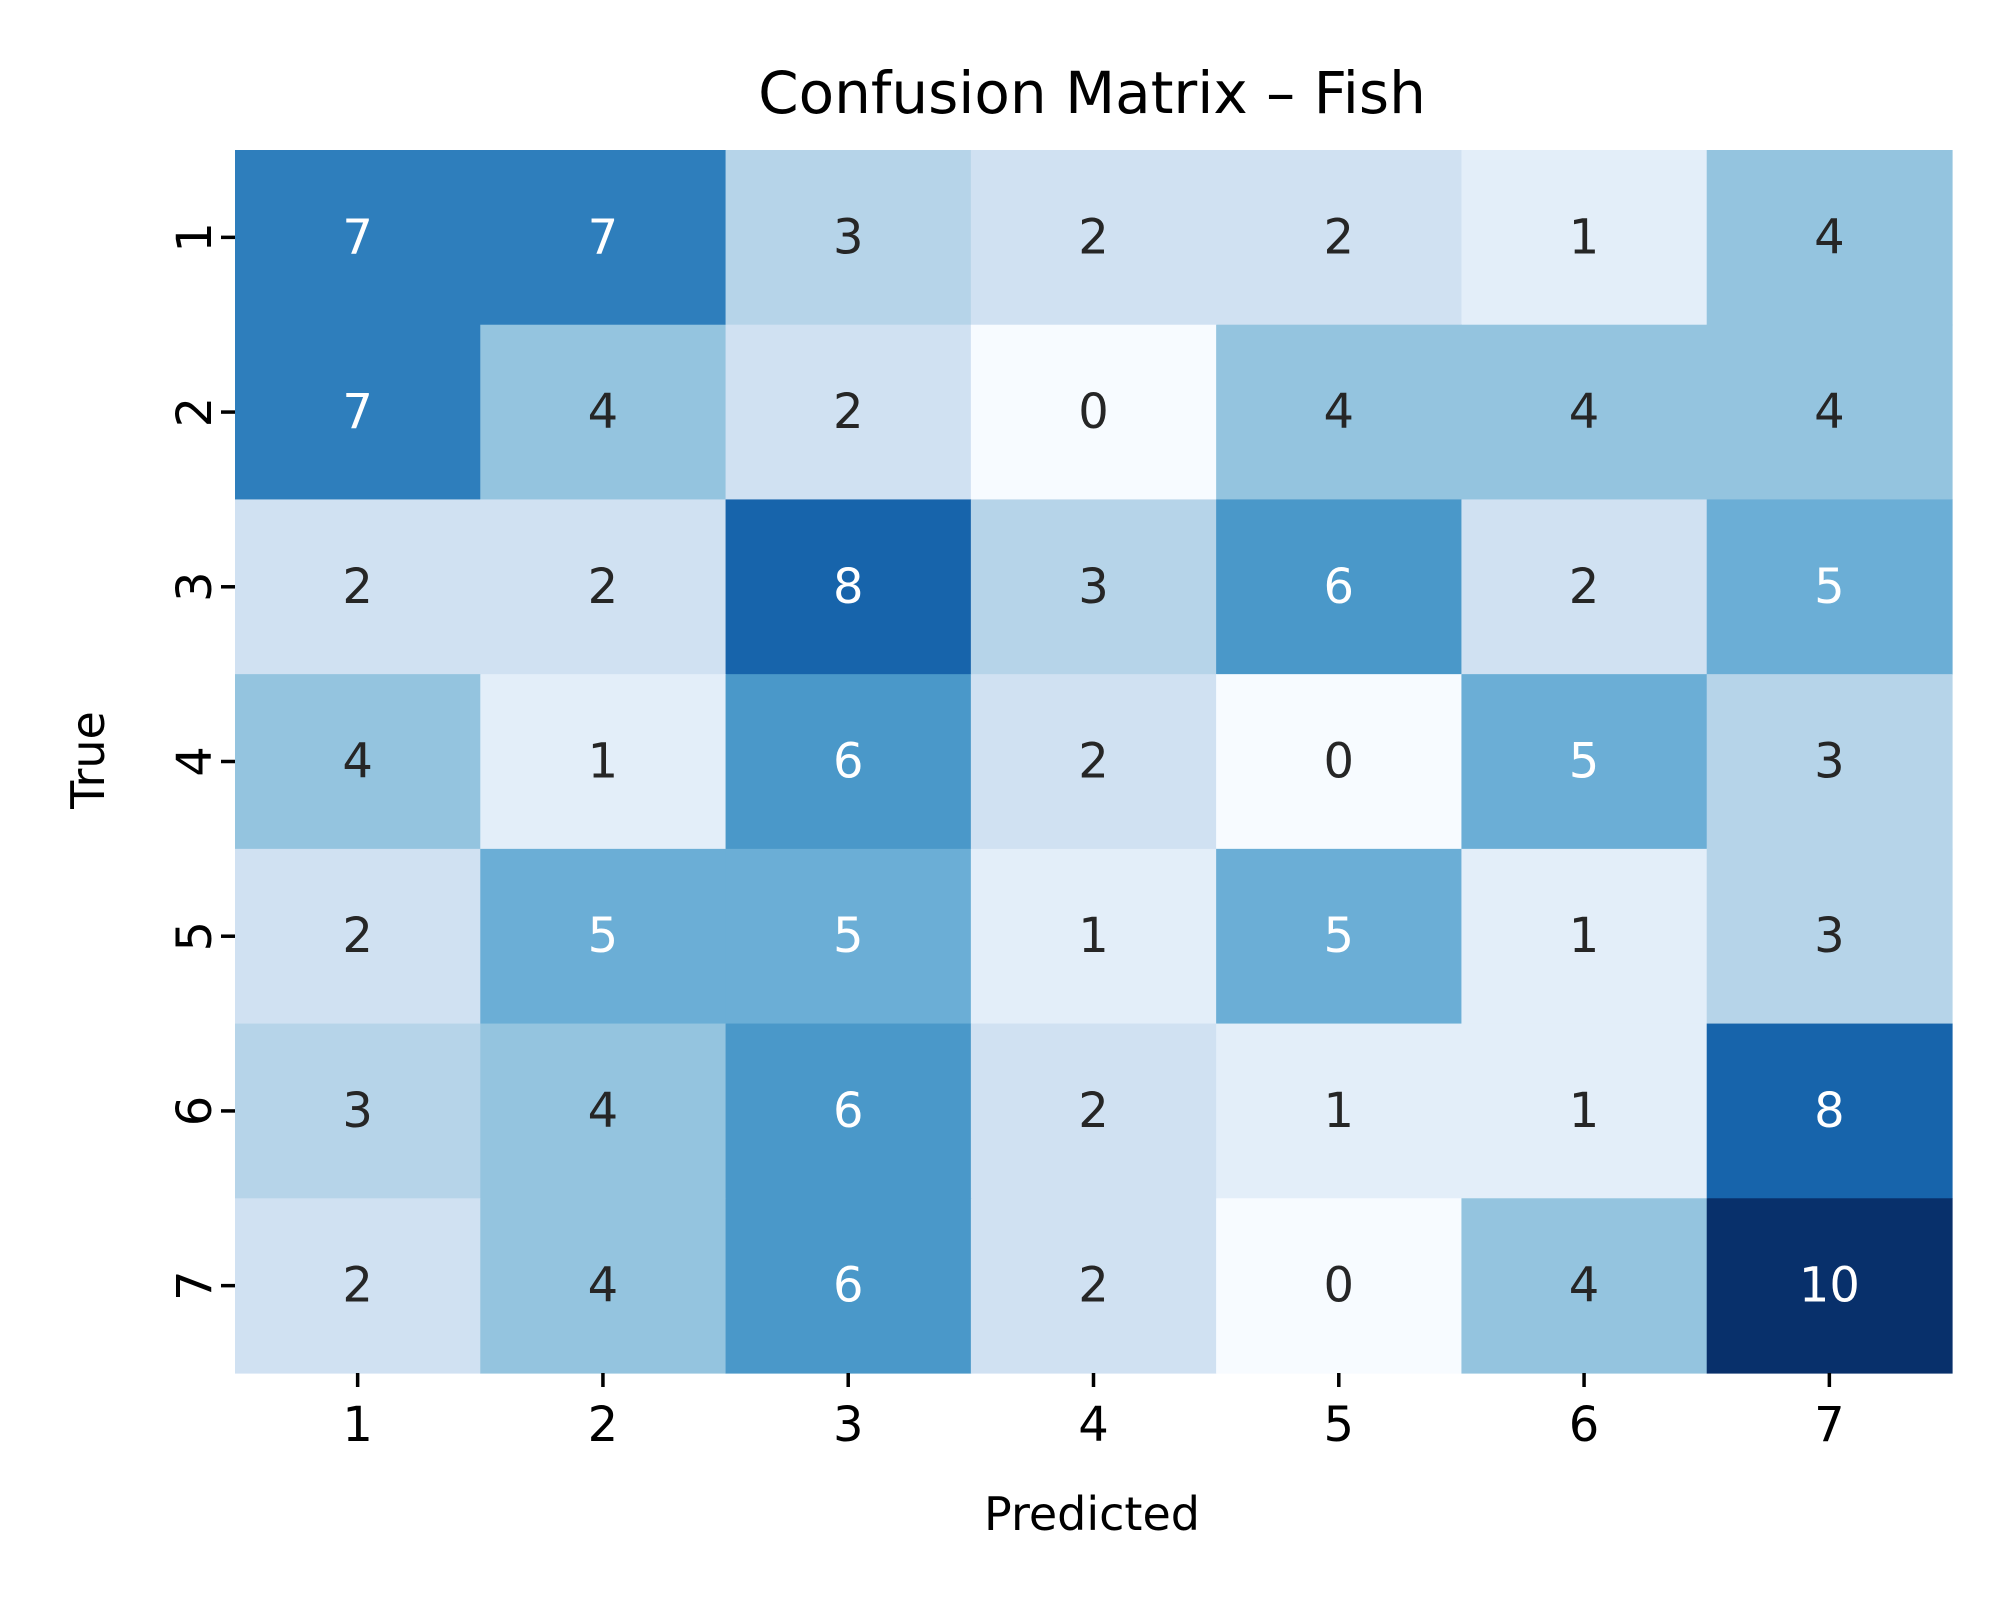  I want to click on cell-value-r6-c6: 1, so click(1584, 1111).